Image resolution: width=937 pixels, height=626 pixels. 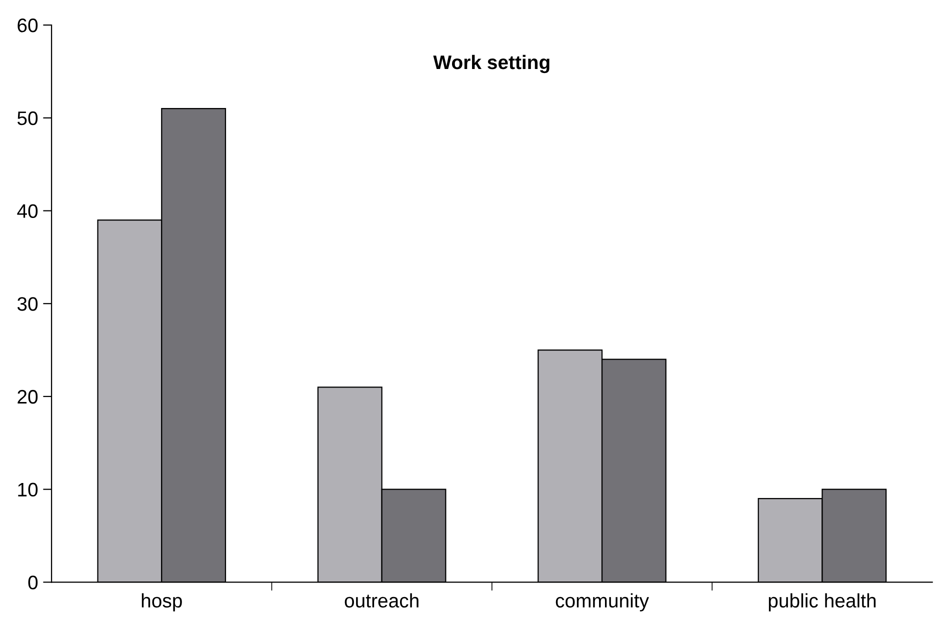 I want to click on y-tick-label: 0, so click(x=33, y=583).